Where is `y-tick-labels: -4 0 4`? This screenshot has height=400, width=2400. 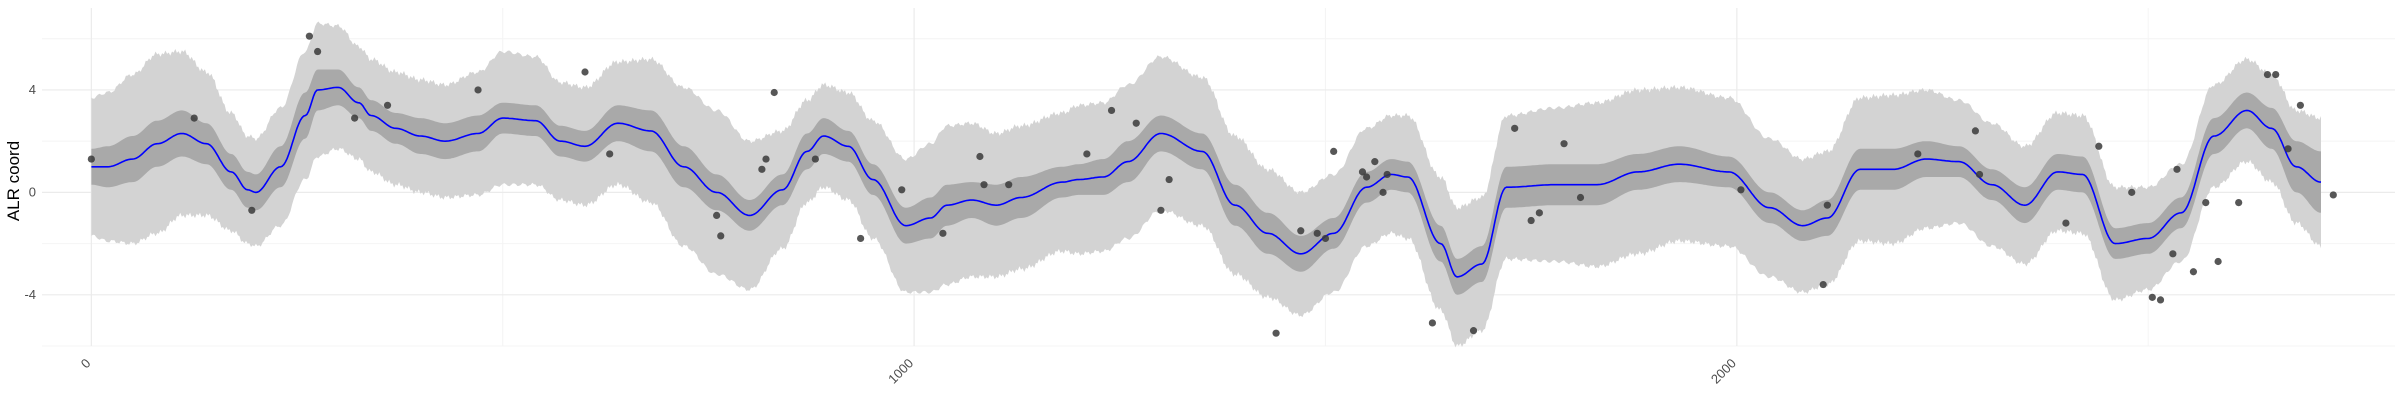 y-tick-labels: -4 0 4 is located at coordinates (30, 192).